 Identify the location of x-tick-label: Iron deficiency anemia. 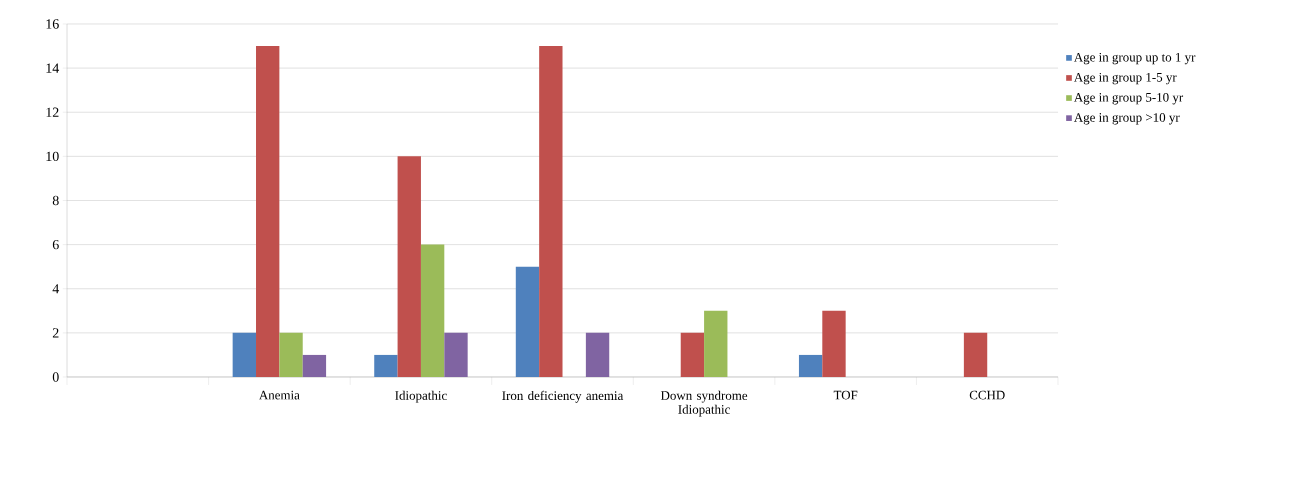
(563, 396).